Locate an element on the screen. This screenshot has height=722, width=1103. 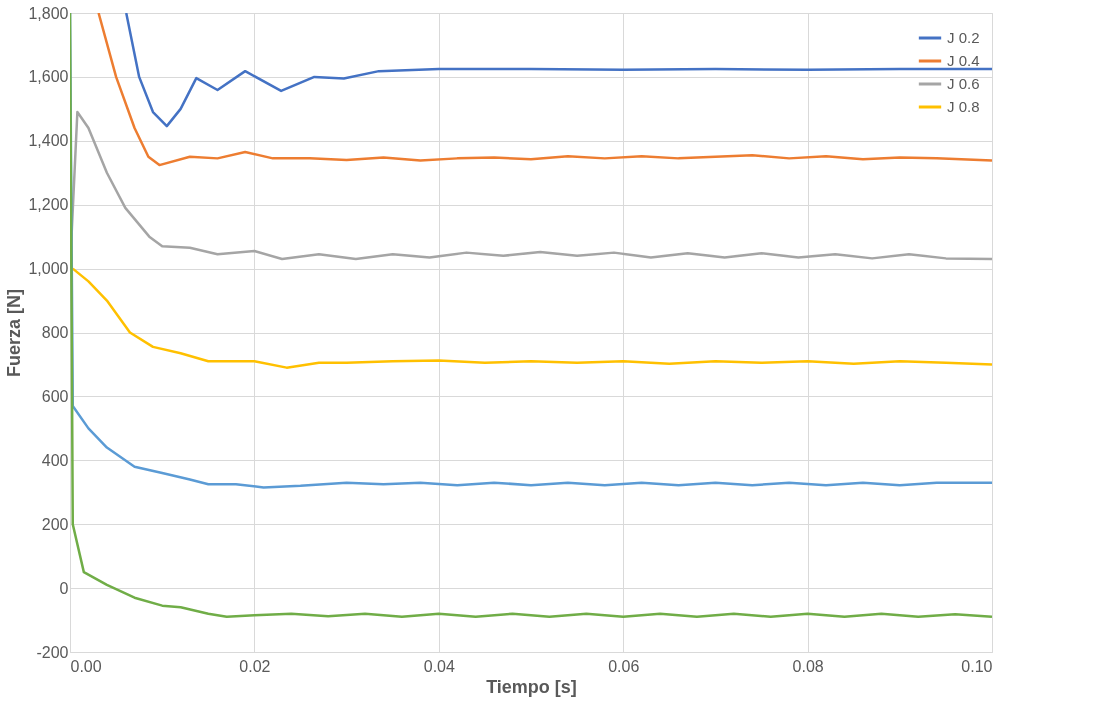
x-tick-label: 0.02 is located at coordinates (255, 666).